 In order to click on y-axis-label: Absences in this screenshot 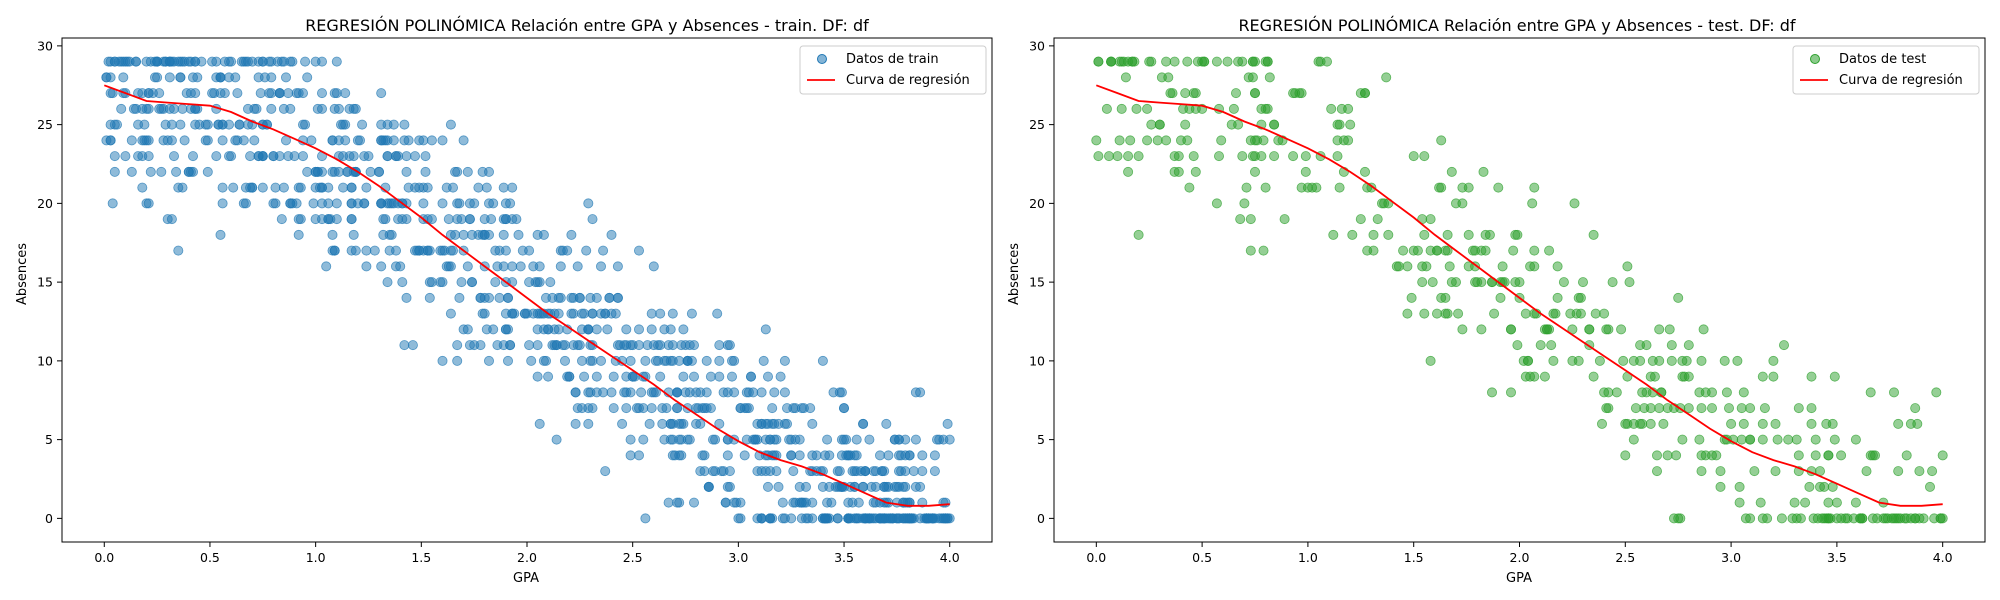, I will do `click(22, 274)`.